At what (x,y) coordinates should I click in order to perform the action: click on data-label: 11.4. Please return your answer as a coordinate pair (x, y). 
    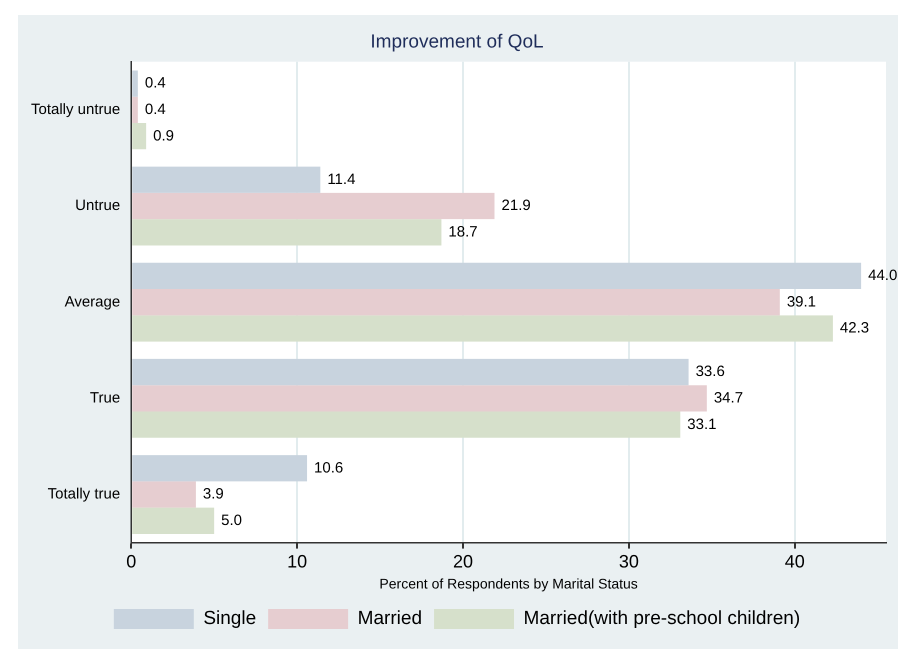
    Looking at the image, I should click on (341, 179).